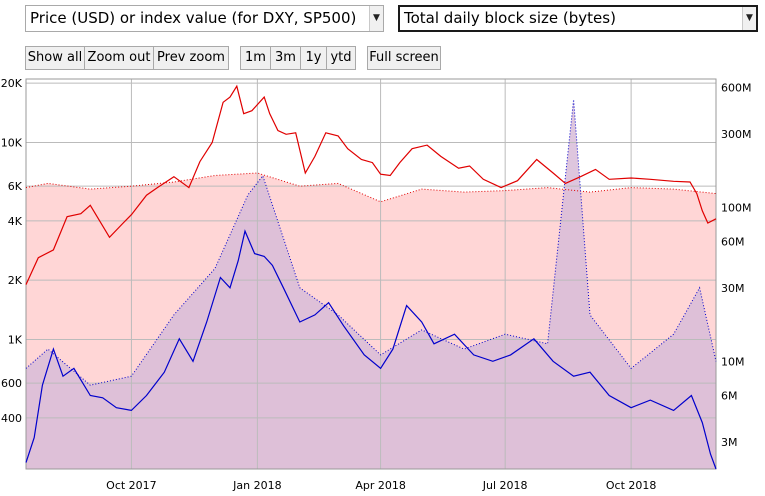 This screenshot has height=496, width=765. I want to click on y-left-tick-label: 1K, so click(15, 339).